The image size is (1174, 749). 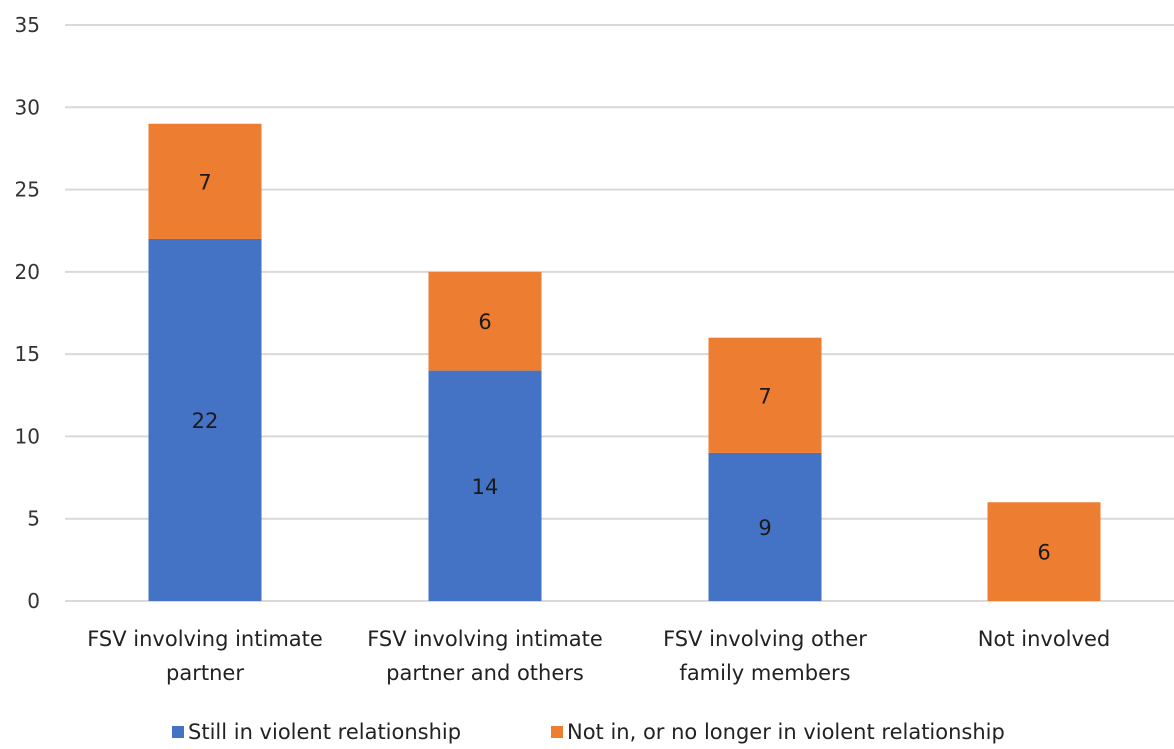 I want to click on category-label: partner, so click(x=205, y=673).